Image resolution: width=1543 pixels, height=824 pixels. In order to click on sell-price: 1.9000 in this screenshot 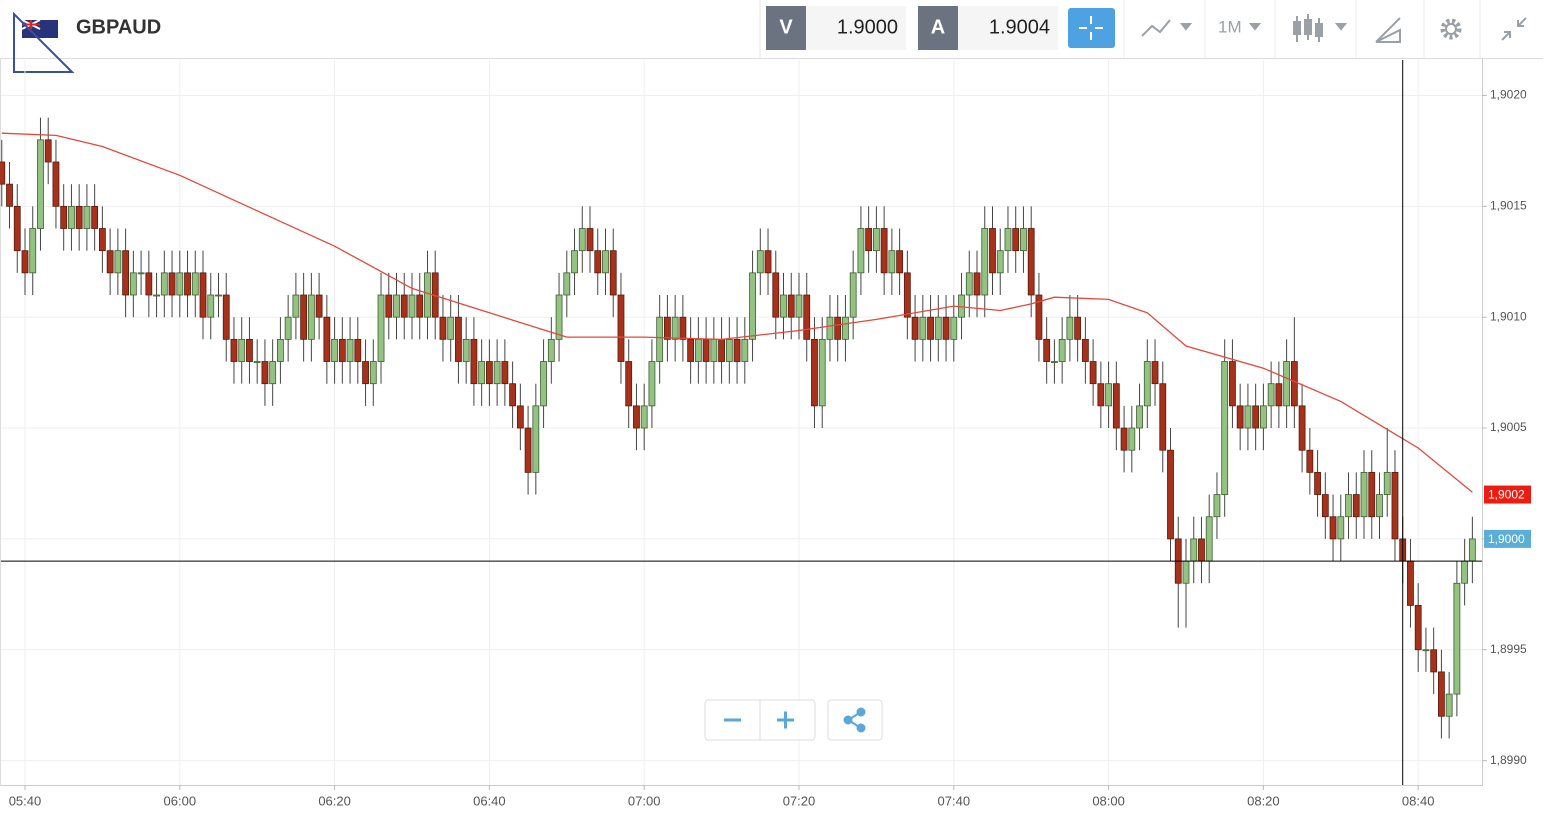, I will do `click(867, 27)`.